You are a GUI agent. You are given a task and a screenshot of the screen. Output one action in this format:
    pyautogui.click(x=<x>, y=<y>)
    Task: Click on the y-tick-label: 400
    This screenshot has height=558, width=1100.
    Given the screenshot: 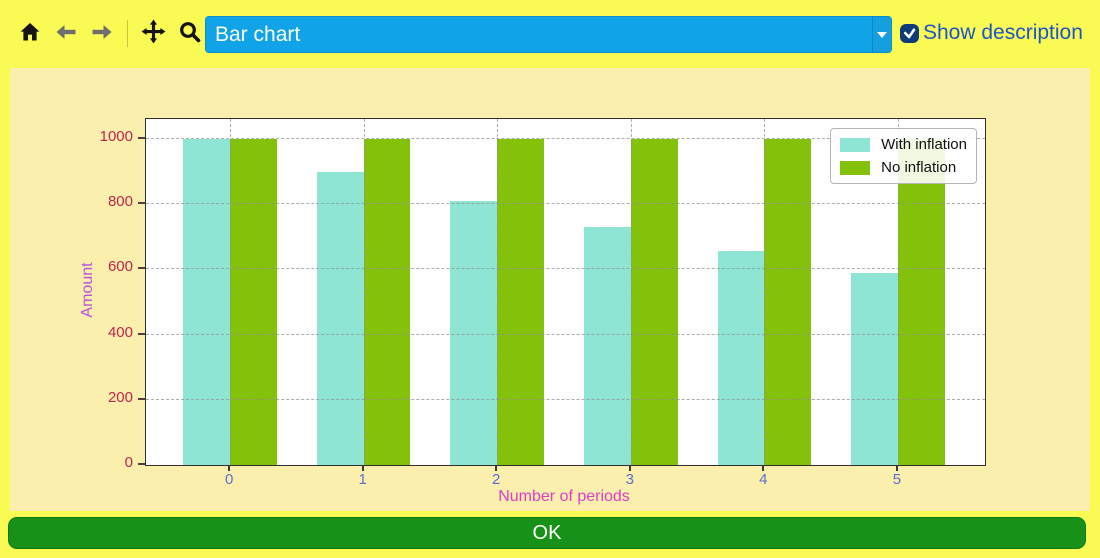 What is the action you would take?
    pyautogui.click(x=120, y=332)
    